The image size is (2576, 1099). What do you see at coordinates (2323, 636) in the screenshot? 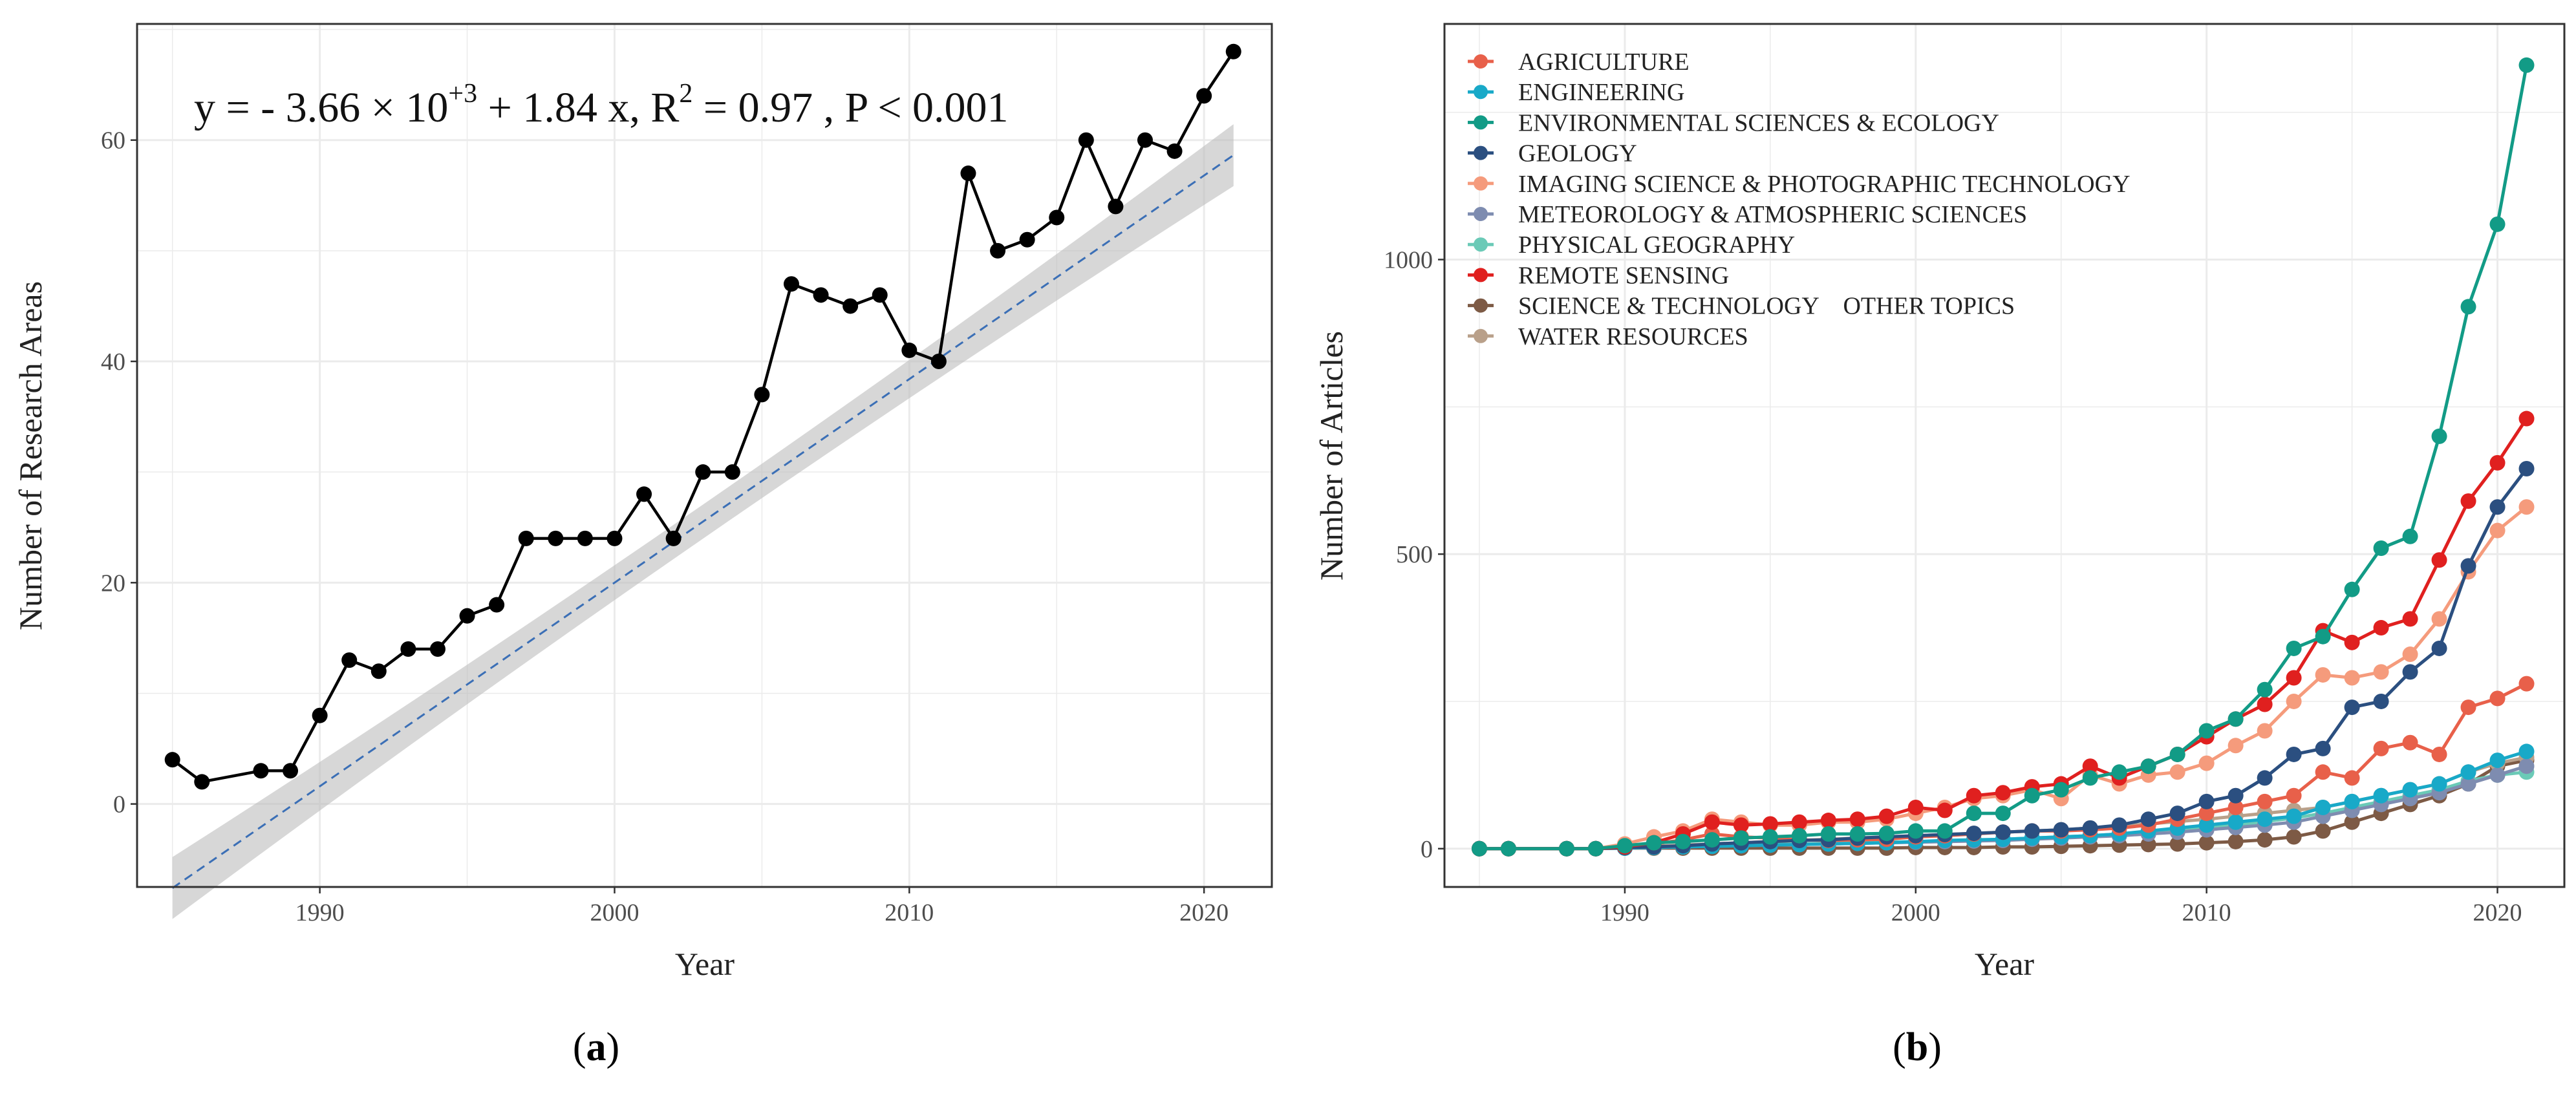
I see `data-point-environmental-sciences-ecology-2014` at bounding box center [2323, 636].